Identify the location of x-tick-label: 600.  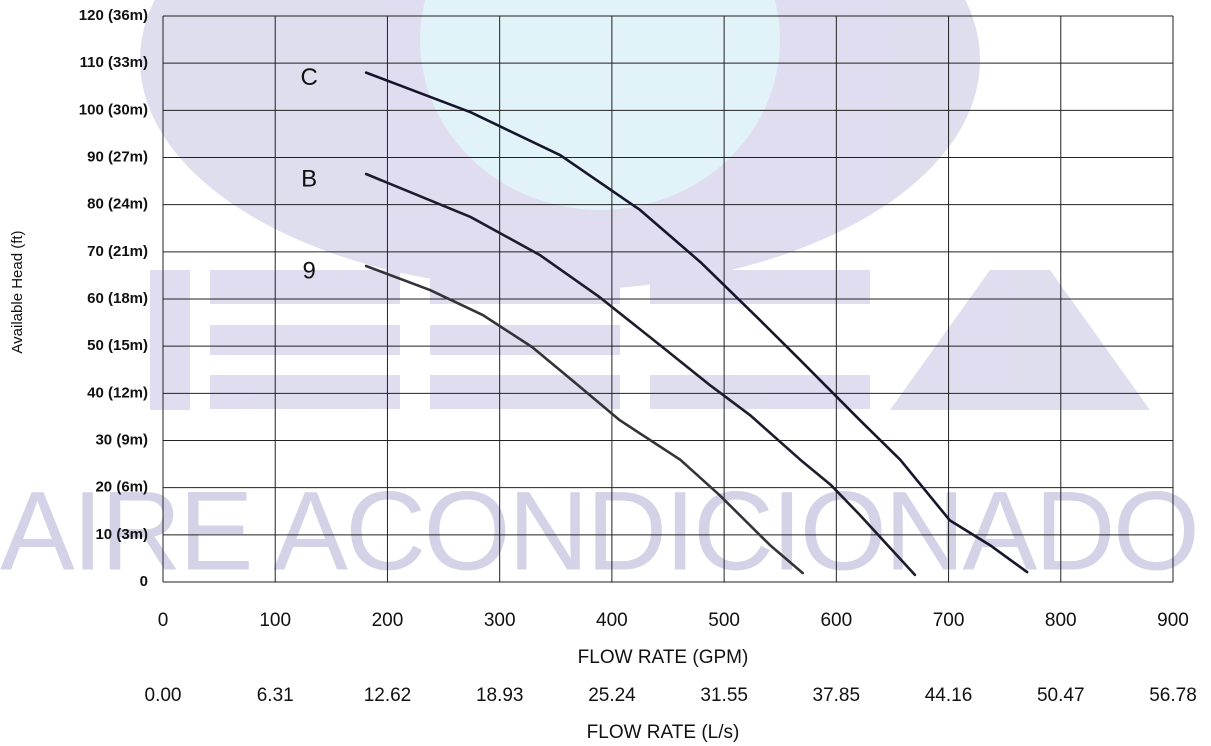
(836, 620).